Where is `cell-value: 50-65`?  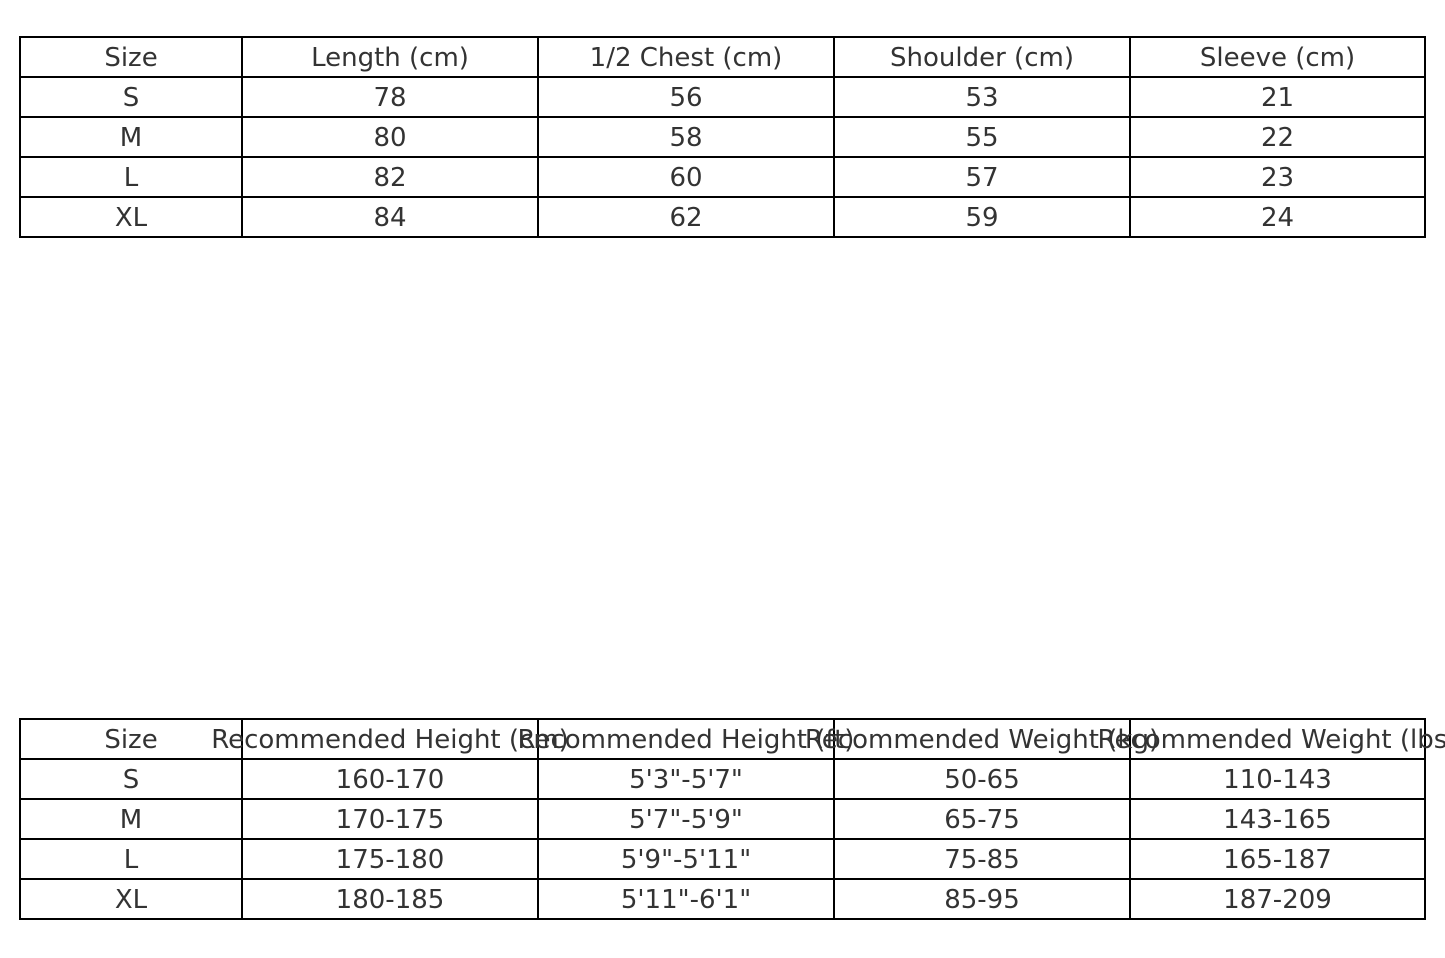
cell-value: 50-65 is located at coordinates (982, 780).